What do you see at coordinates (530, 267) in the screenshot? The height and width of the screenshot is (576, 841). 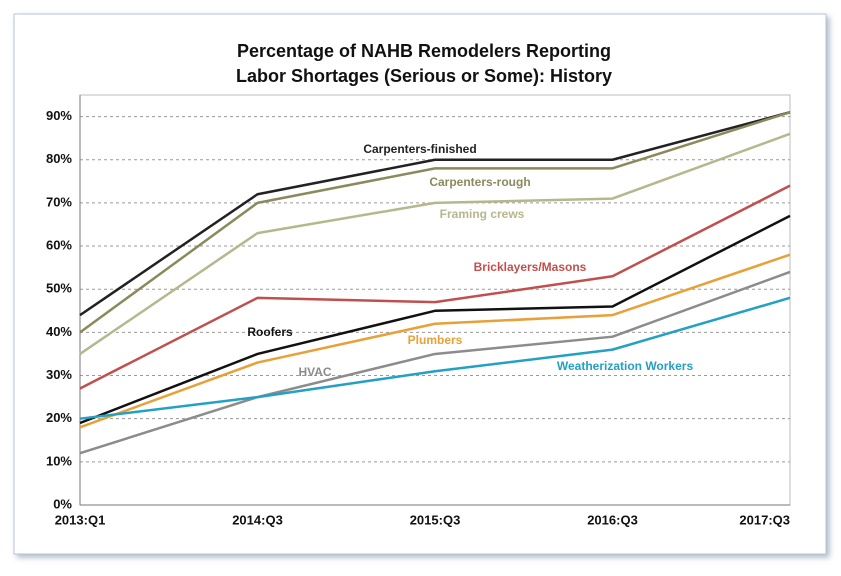 I see `series-label: Bricklayers/Masons` at bounding box center [530, 267].